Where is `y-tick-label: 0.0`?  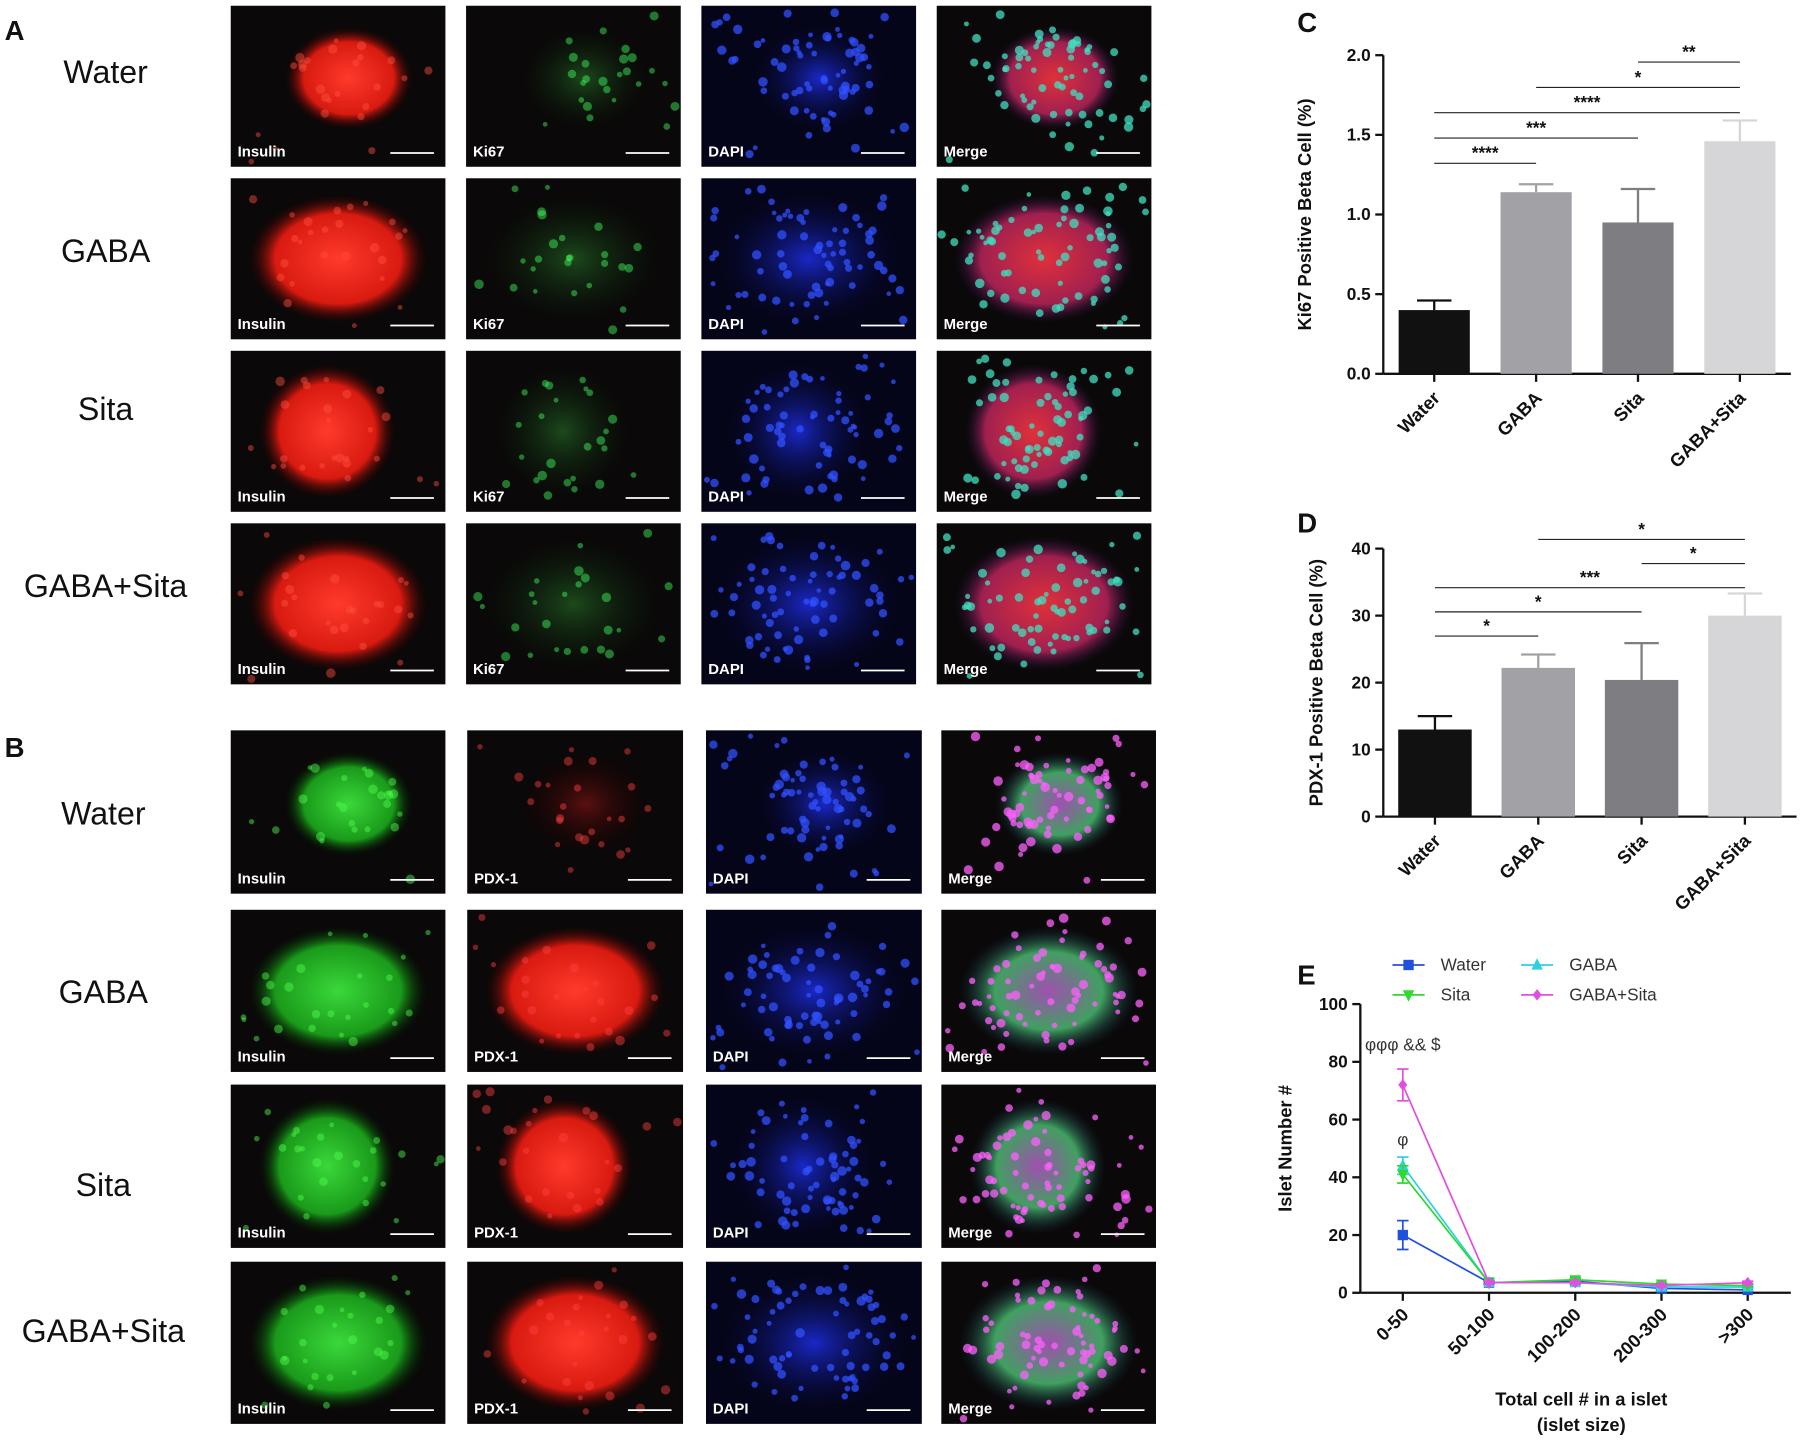
y-tick-label: 0.0 is located at coordinates (1359, 374).